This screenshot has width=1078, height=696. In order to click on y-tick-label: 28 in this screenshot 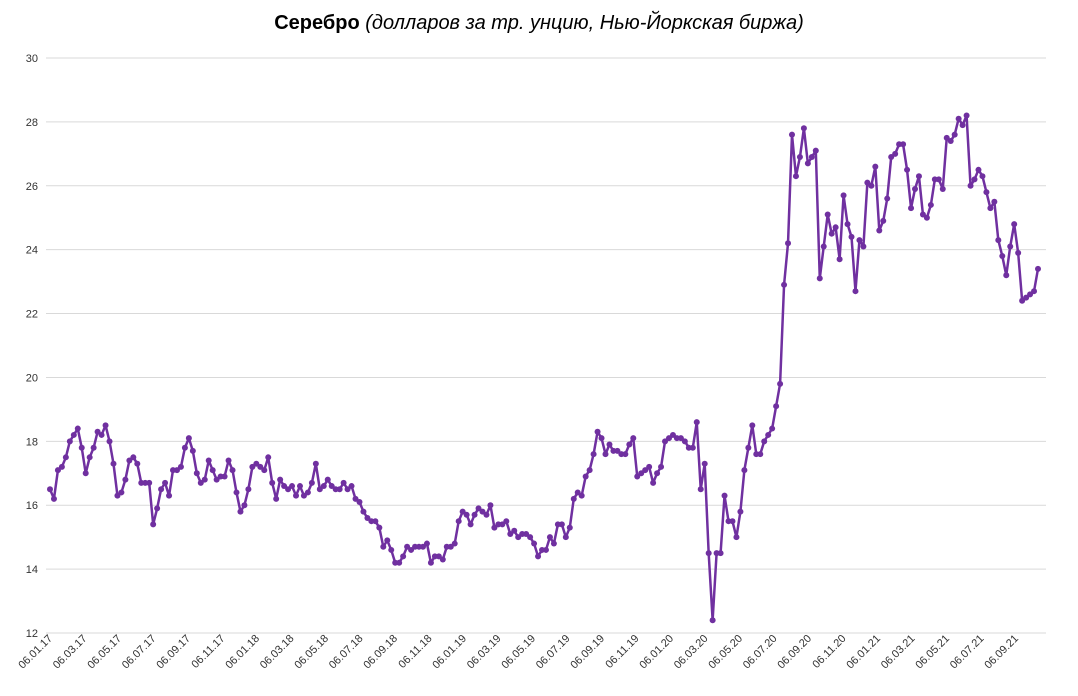, I will do `click(32, 123)`.